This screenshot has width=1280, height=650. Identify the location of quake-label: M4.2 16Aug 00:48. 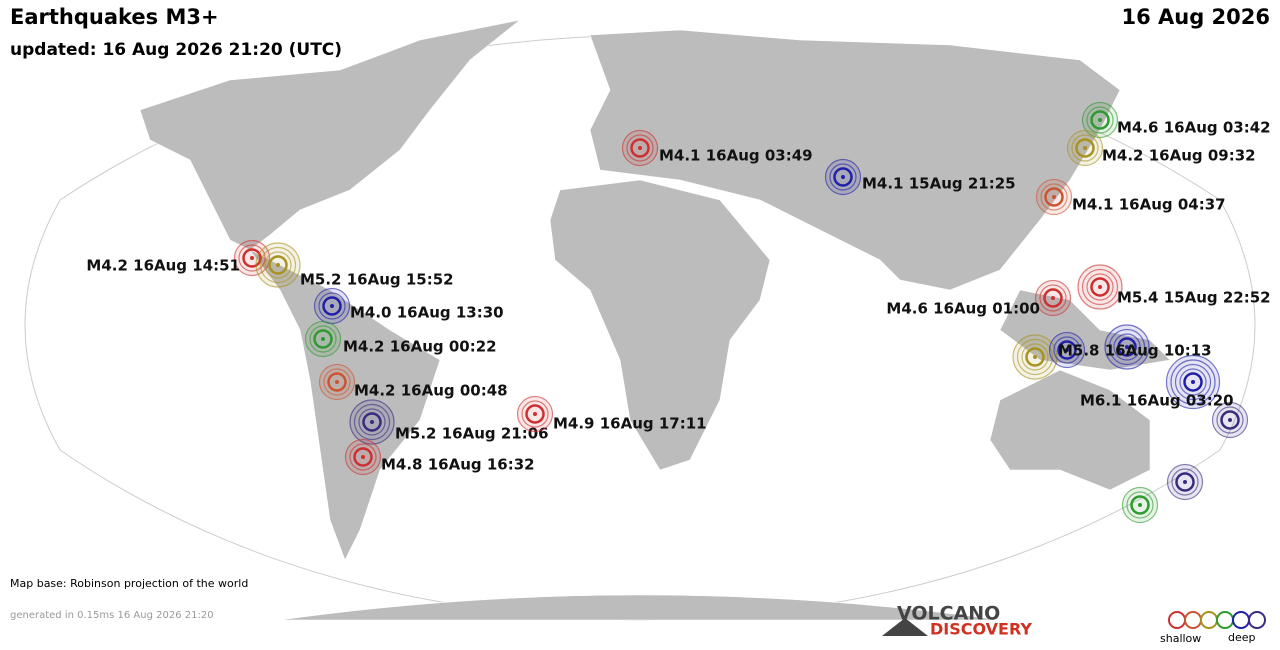
(431, 391).